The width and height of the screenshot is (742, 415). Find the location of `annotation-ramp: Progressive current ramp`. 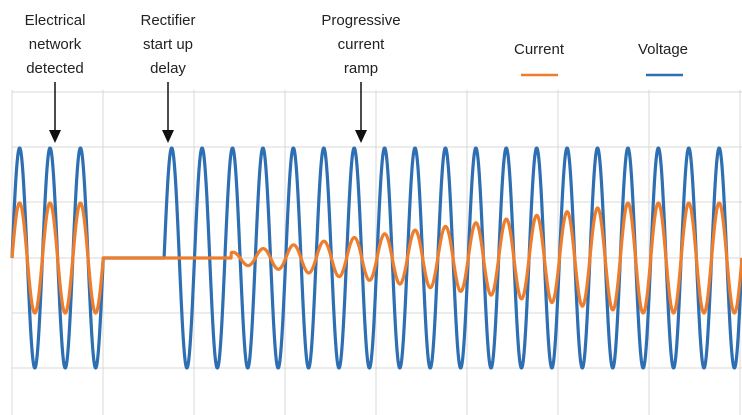

annotation-ramp: Progressive current ramp is located at coordinates (361, 77).